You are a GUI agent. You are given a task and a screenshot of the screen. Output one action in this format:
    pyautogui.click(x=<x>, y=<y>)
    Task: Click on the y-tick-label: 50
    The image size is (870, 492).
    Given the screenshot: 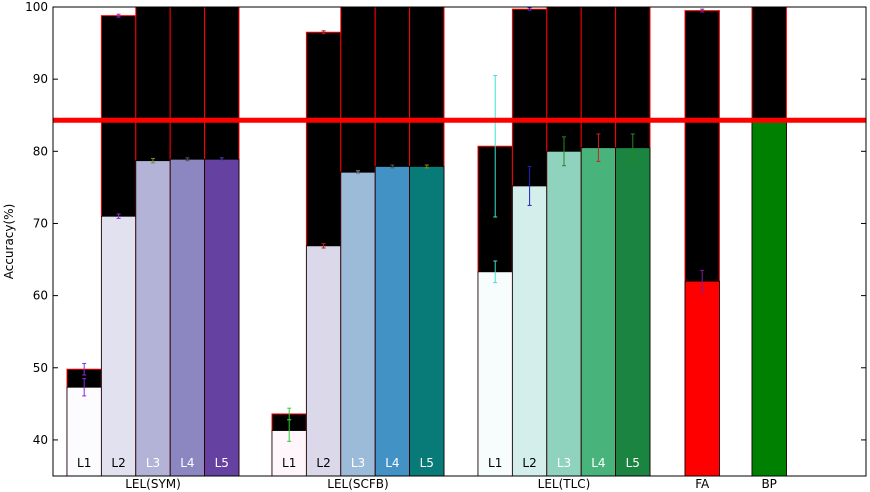 What is the action you would take?
    pyautogui.click(x=40, y=368)
    